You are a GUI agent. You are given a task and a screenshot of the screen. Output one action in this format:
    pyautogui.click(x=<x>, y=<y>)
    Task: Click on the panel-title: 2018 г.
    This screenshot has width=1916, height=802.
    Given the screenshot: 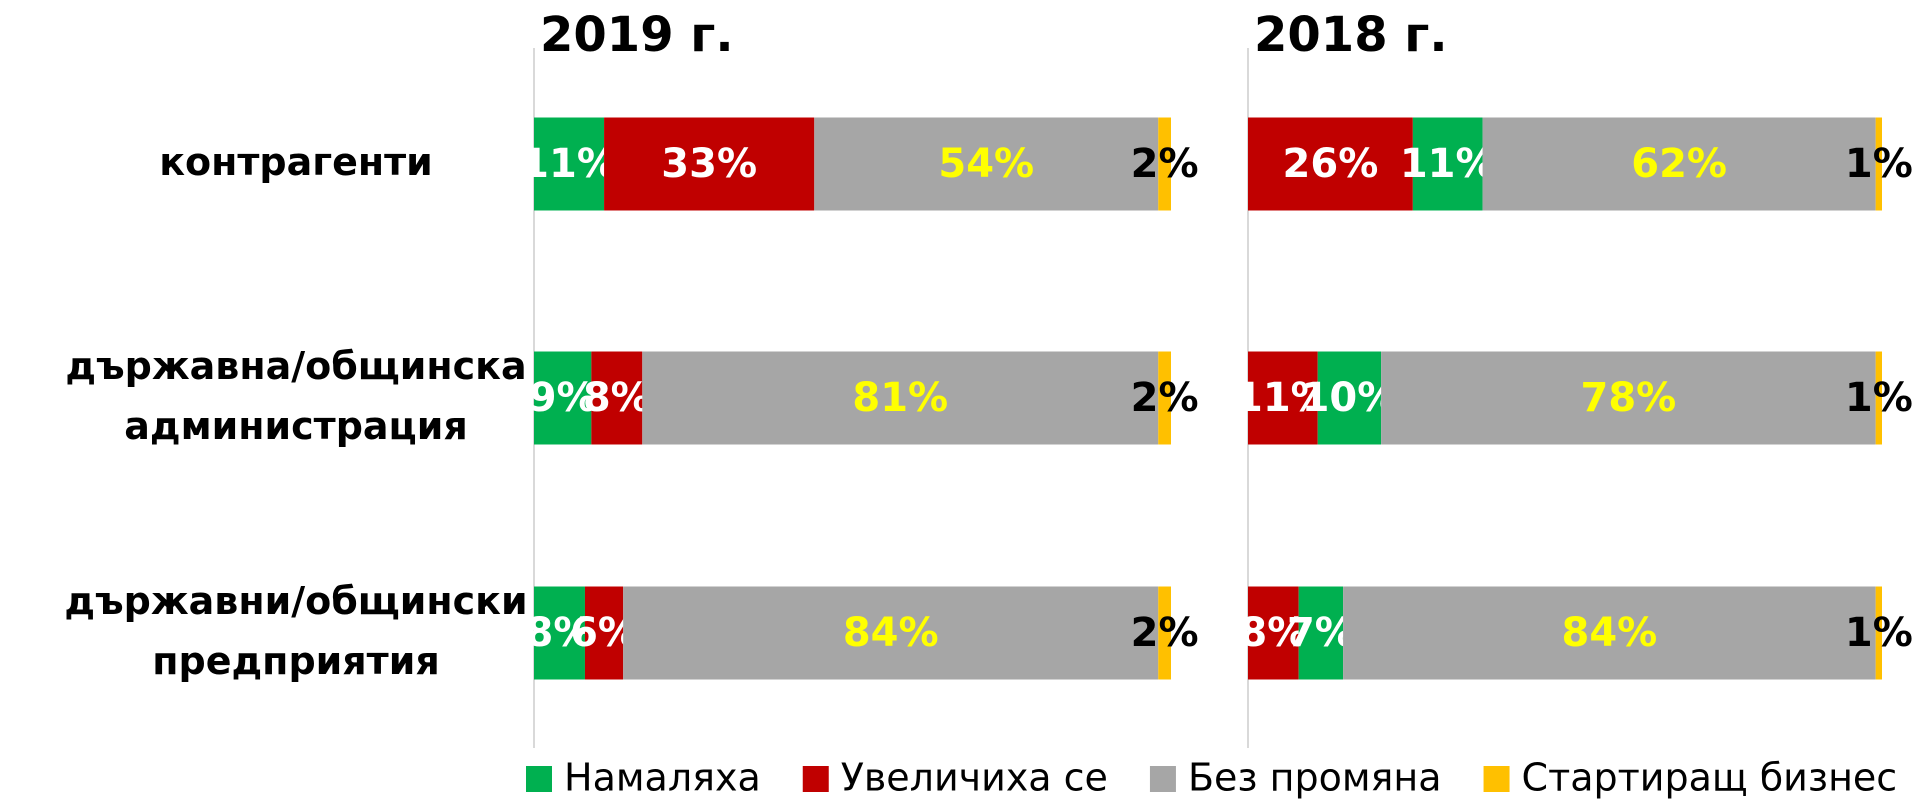 What is the action you would take?
    pyautogui.click(x=1351, y=35)
    